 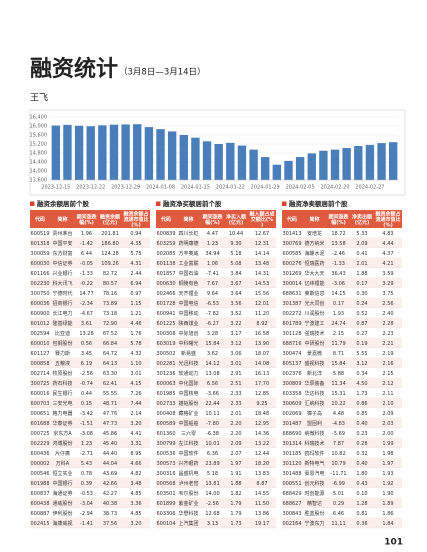 I want to click on table-cell: 8.71, so click(x=338, y=354).